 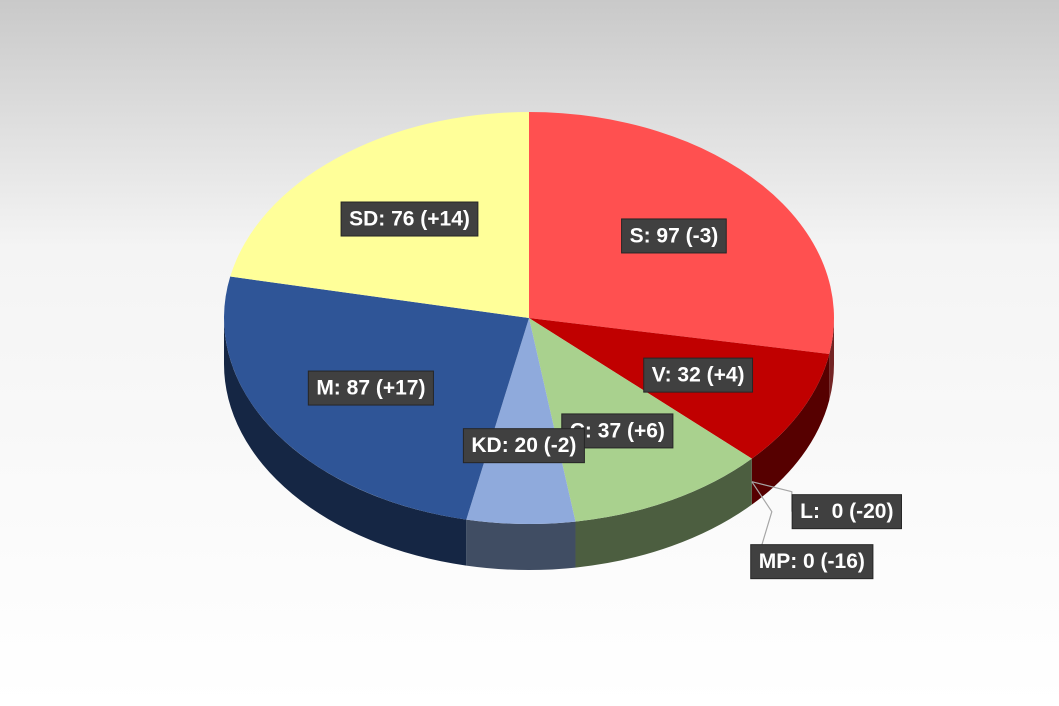 I want to click on data-label: V: 32 (+4), so click(x=698, y=375).